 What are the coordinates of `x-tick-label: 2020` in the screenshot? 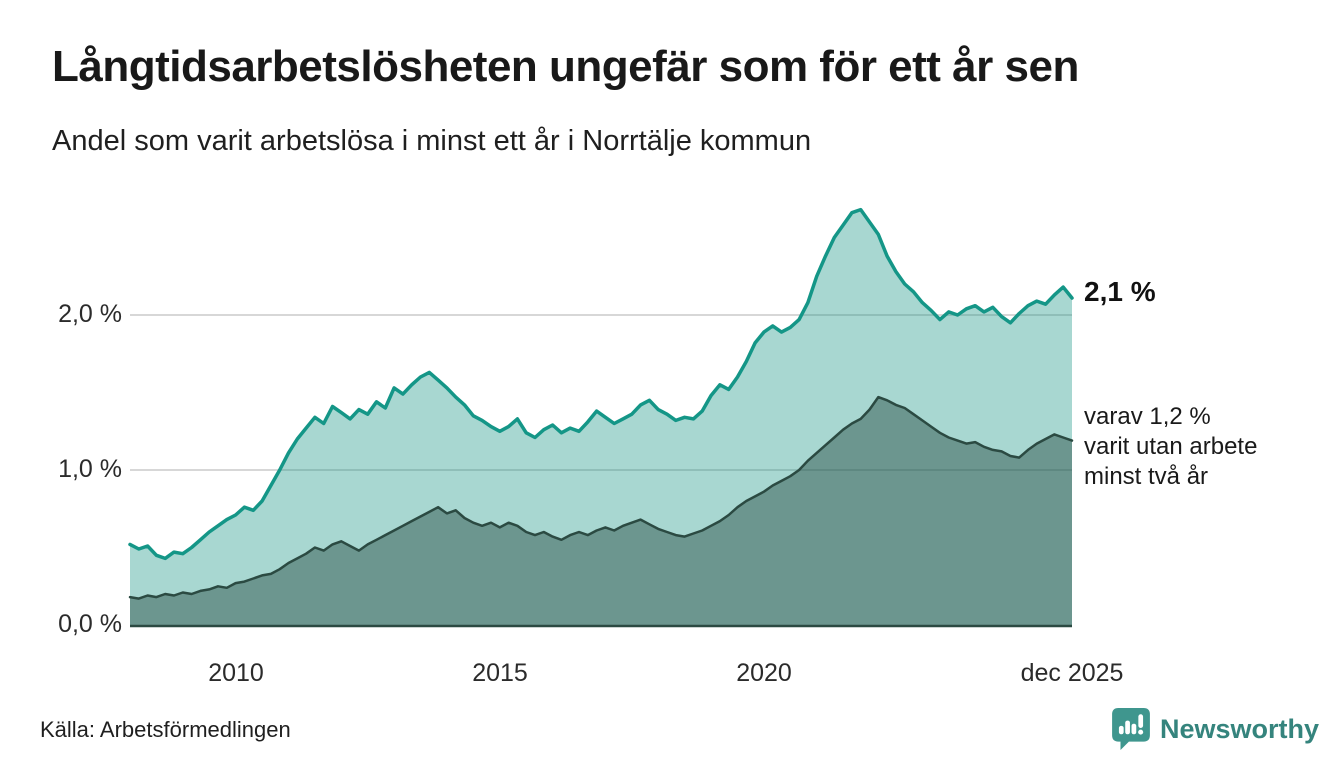 It's located at (764, 673).